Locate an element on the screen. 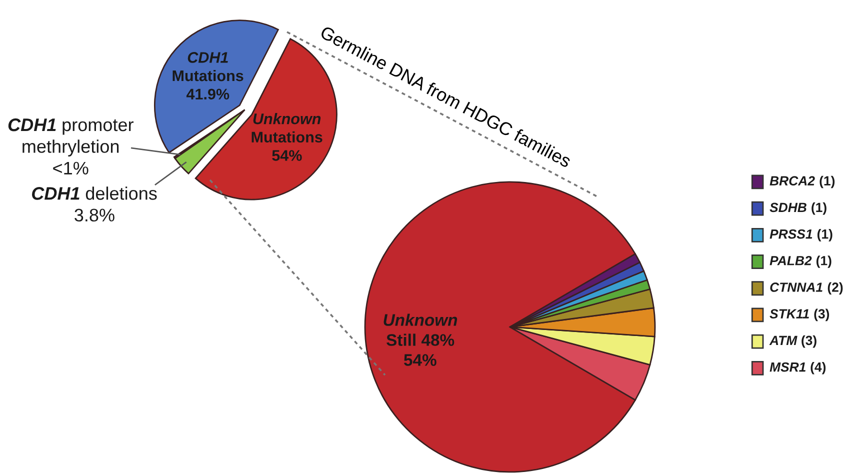 The image size is (856, 475). slice-label: CDH1 Mutations 41.9% is located at coordinates (208, 76).